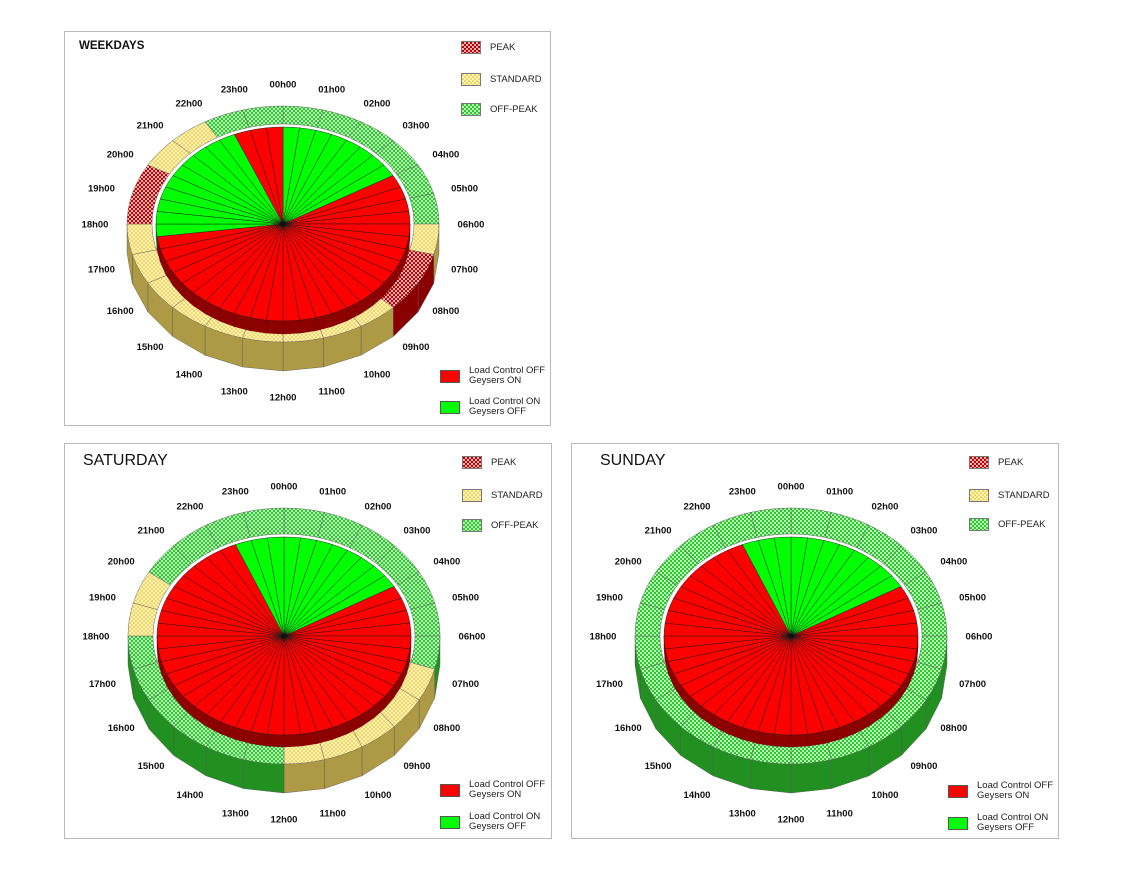 Image resolution: width=1129 pixels, height=884 pixels. I want to click on saturday-title: SATURDAY, so click(125, 460).